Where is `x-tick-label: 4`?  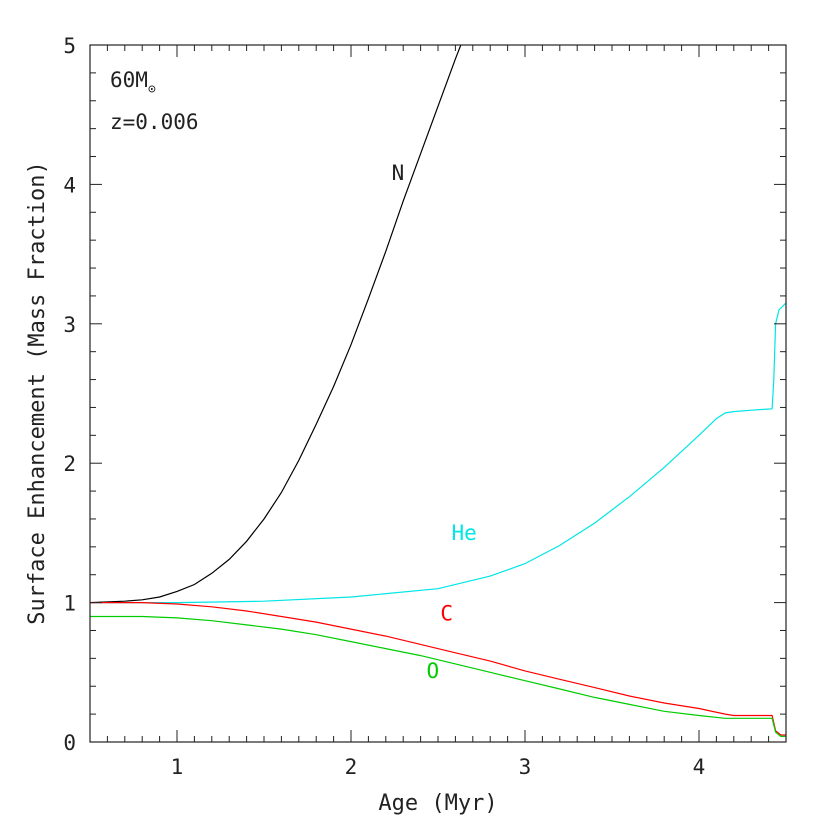 x-tick-label: 4 is located at coordinates (699, 767).